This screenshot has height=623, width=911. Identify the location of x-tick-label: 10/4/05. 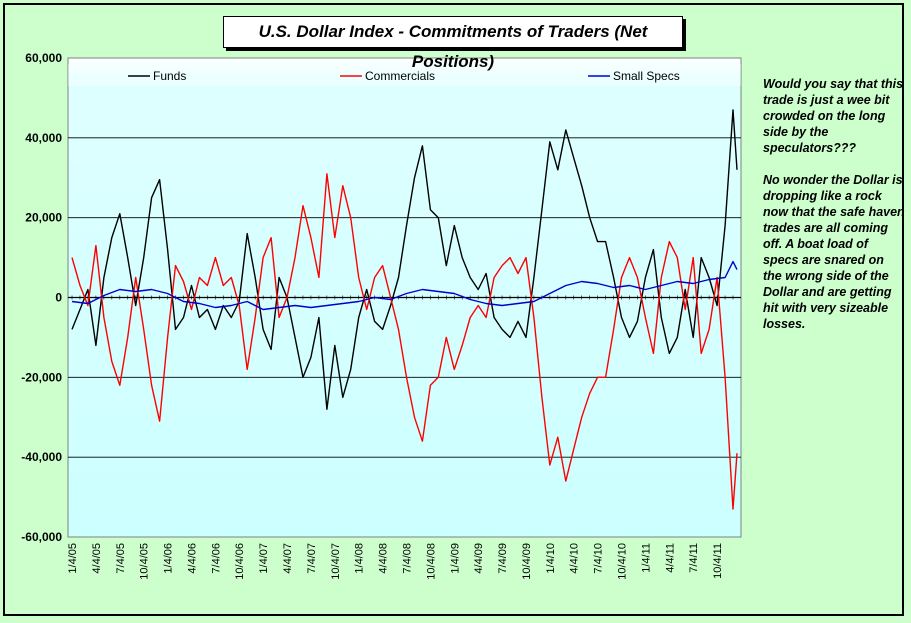
(145, 561).